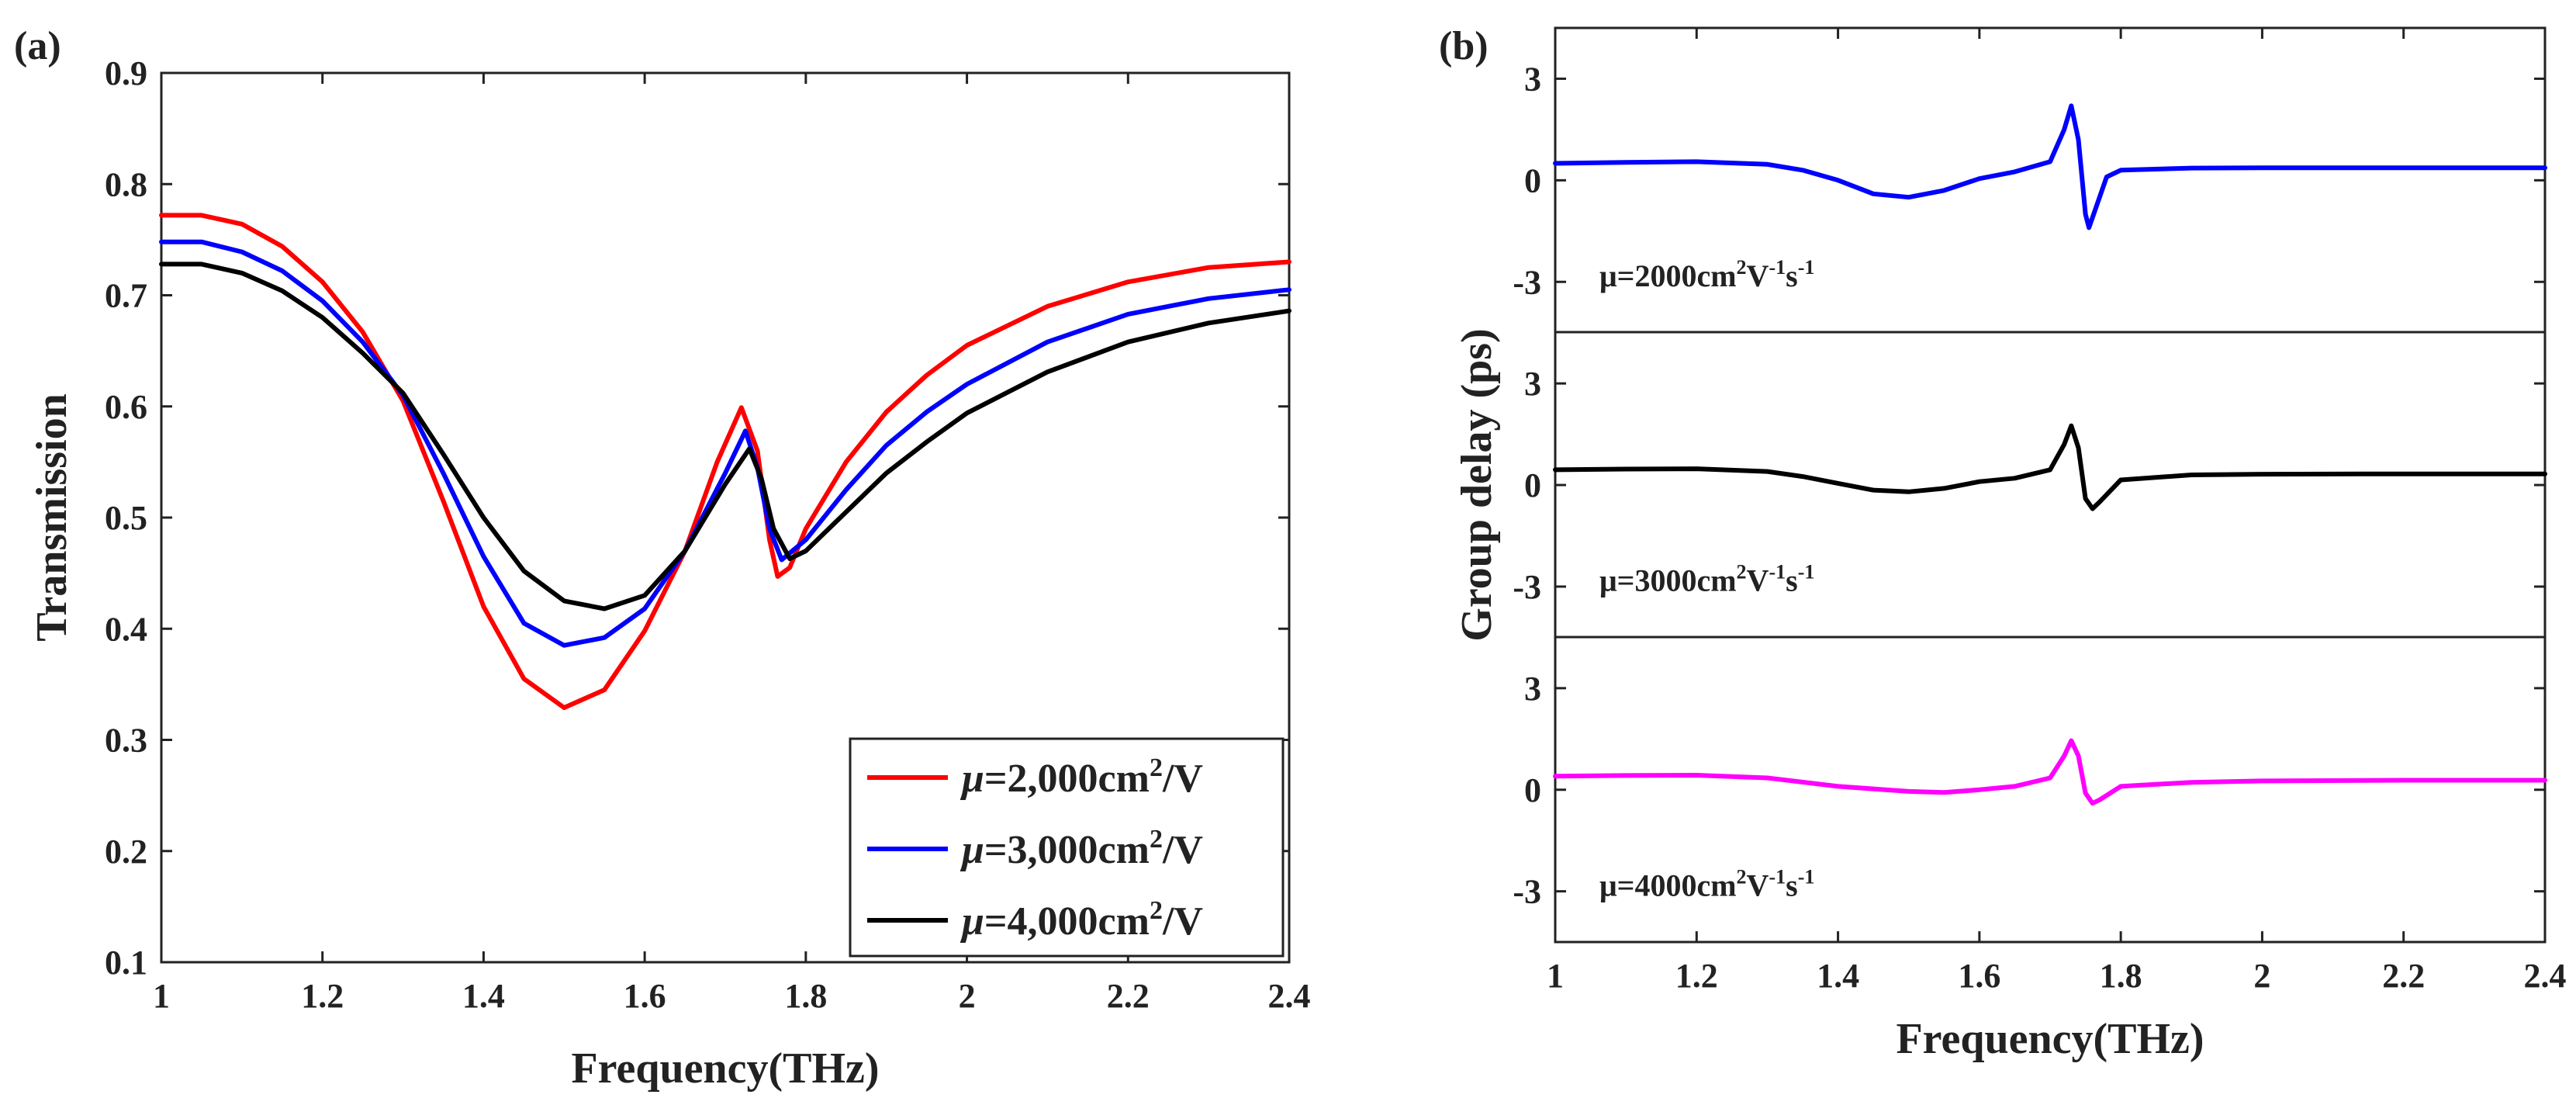  I want to click on panel-a-ytick-label: 0.6, so click(126, 407).